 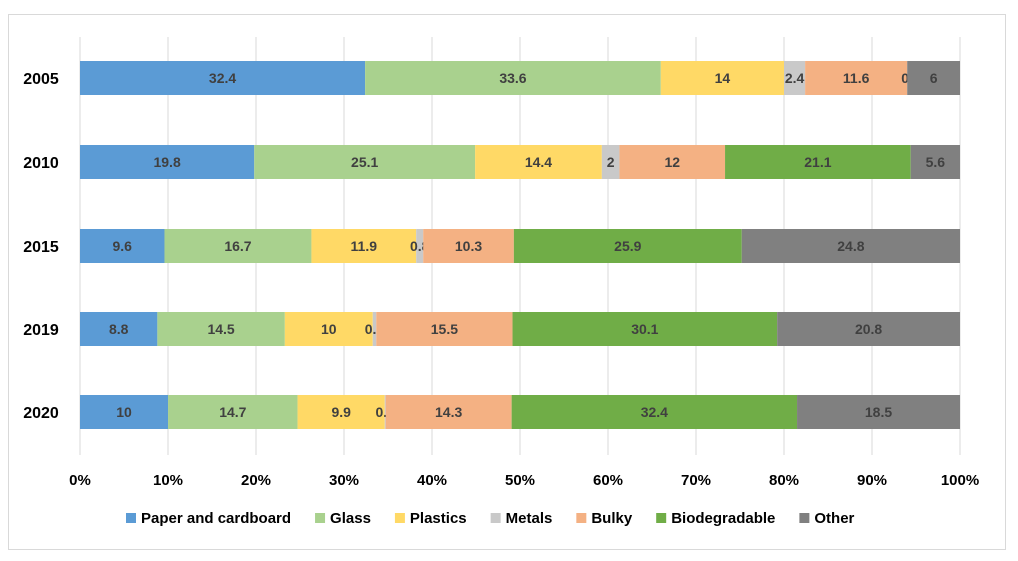 What do you see at coordinates (41, 413) in the screenshot?
I see `category-label: 2020` at bounding box center [41, 413].